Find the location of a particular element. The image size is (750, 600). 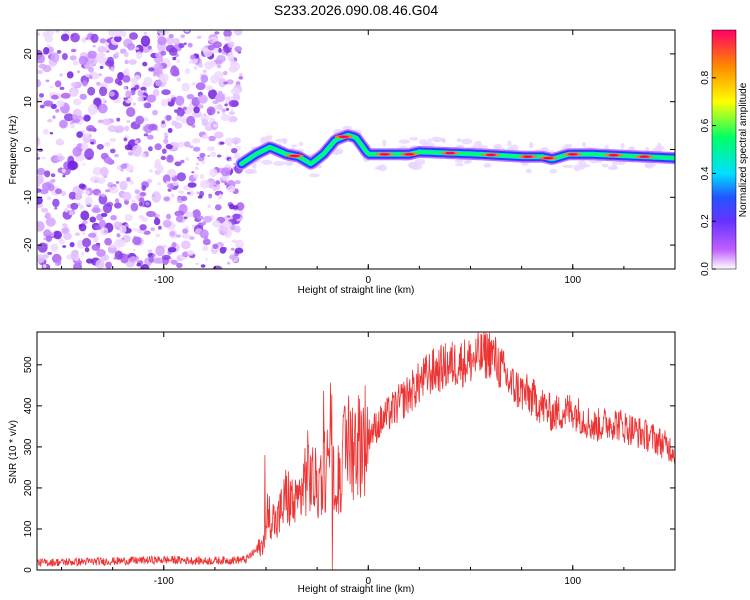

top-y-tick-label: -20 is located at coordinates (28, 244).